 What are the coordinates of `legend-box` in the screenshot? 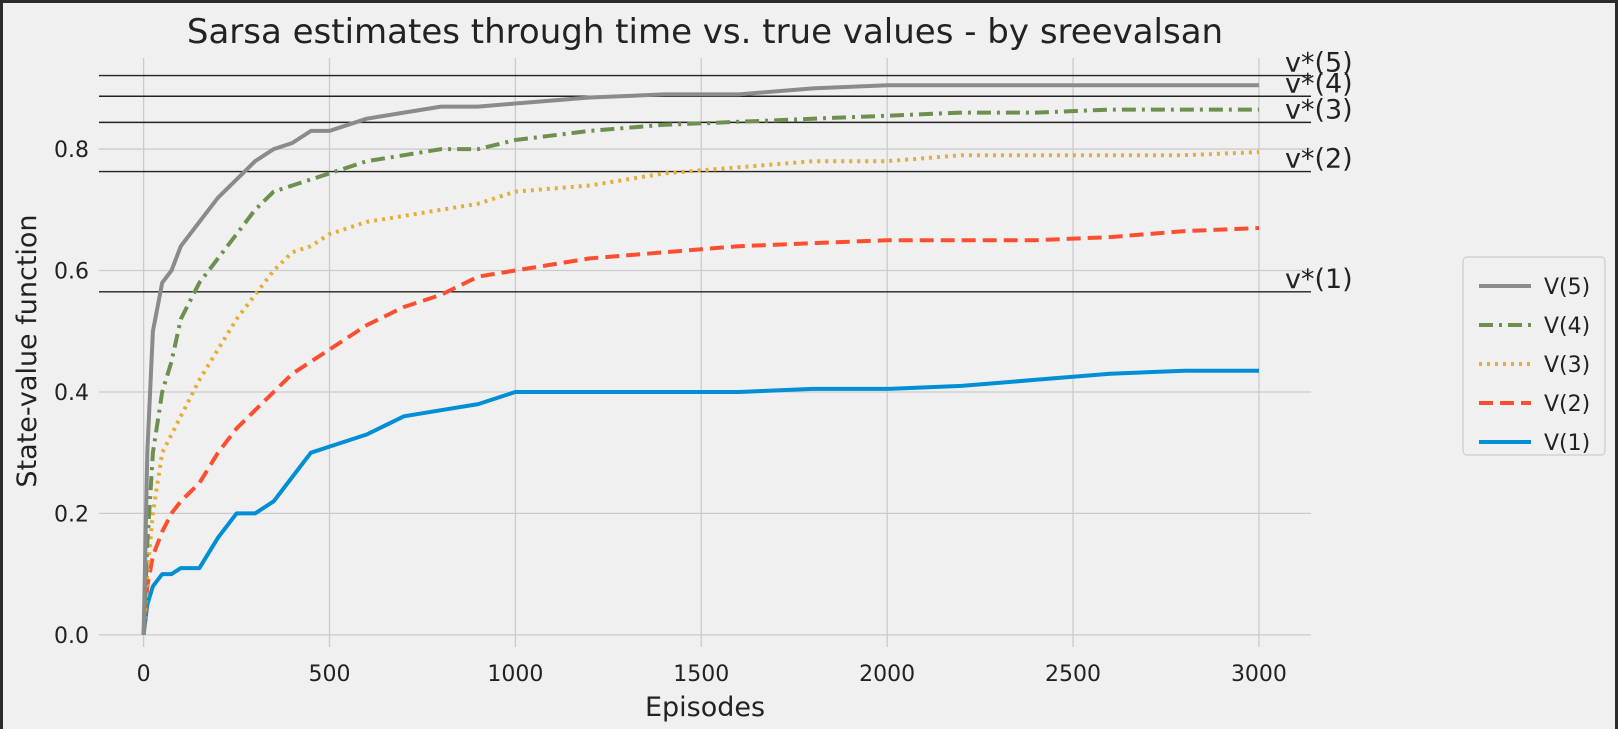 It's located at (1534, 356).